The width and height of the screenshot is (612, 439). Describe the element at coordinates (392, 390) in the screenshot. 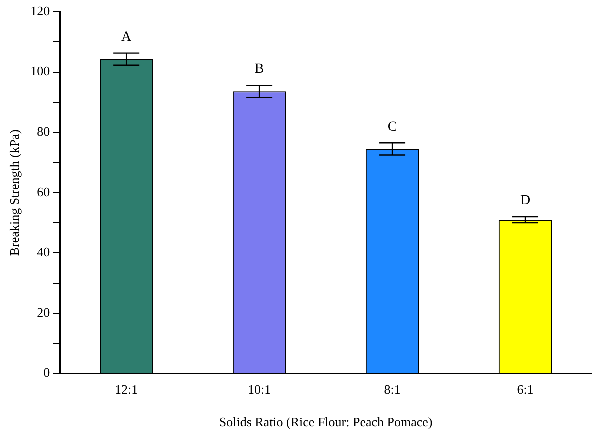

I see `x-tick-label: 8:1` at that location.